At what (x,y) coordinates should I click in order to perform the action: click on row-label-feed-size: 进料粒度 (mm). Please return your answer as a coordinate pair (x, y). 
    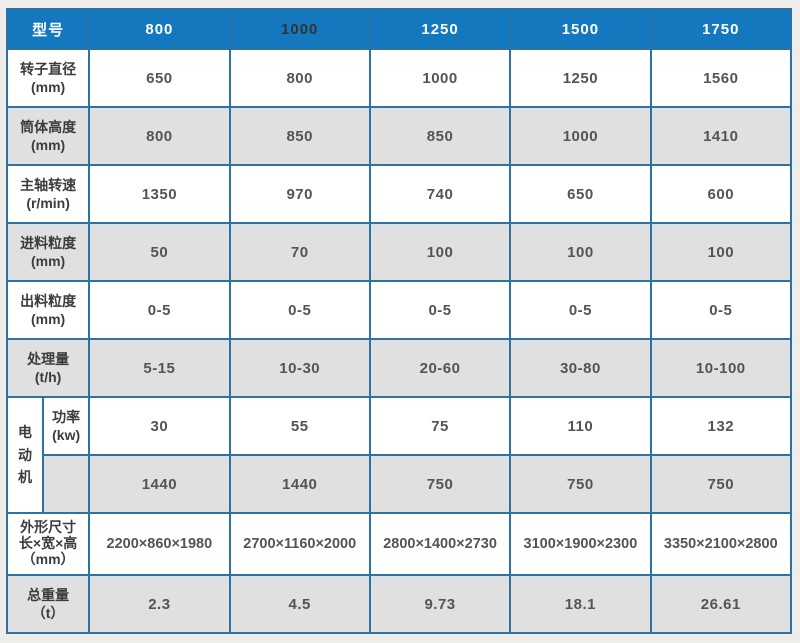
    Looking at the image, I should click on (48, 252).